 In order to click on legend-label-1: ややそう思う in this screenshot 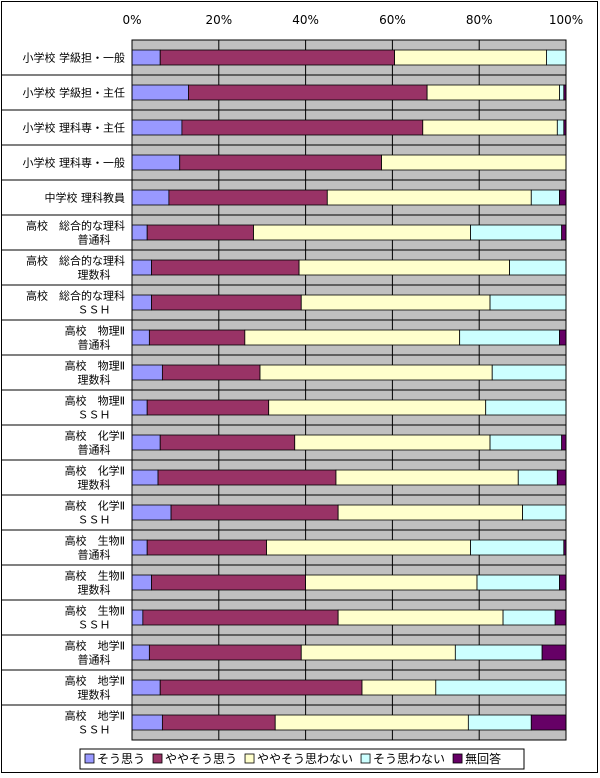, I will do `click(201, 759)`.